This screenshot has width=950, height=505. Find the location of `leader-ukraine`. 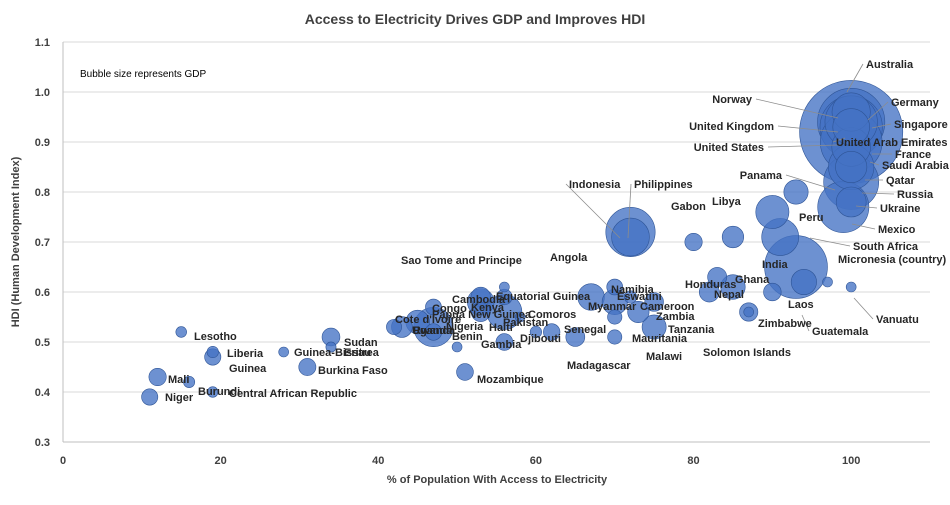

leader-ukraine is located at coordinates (866, 207).